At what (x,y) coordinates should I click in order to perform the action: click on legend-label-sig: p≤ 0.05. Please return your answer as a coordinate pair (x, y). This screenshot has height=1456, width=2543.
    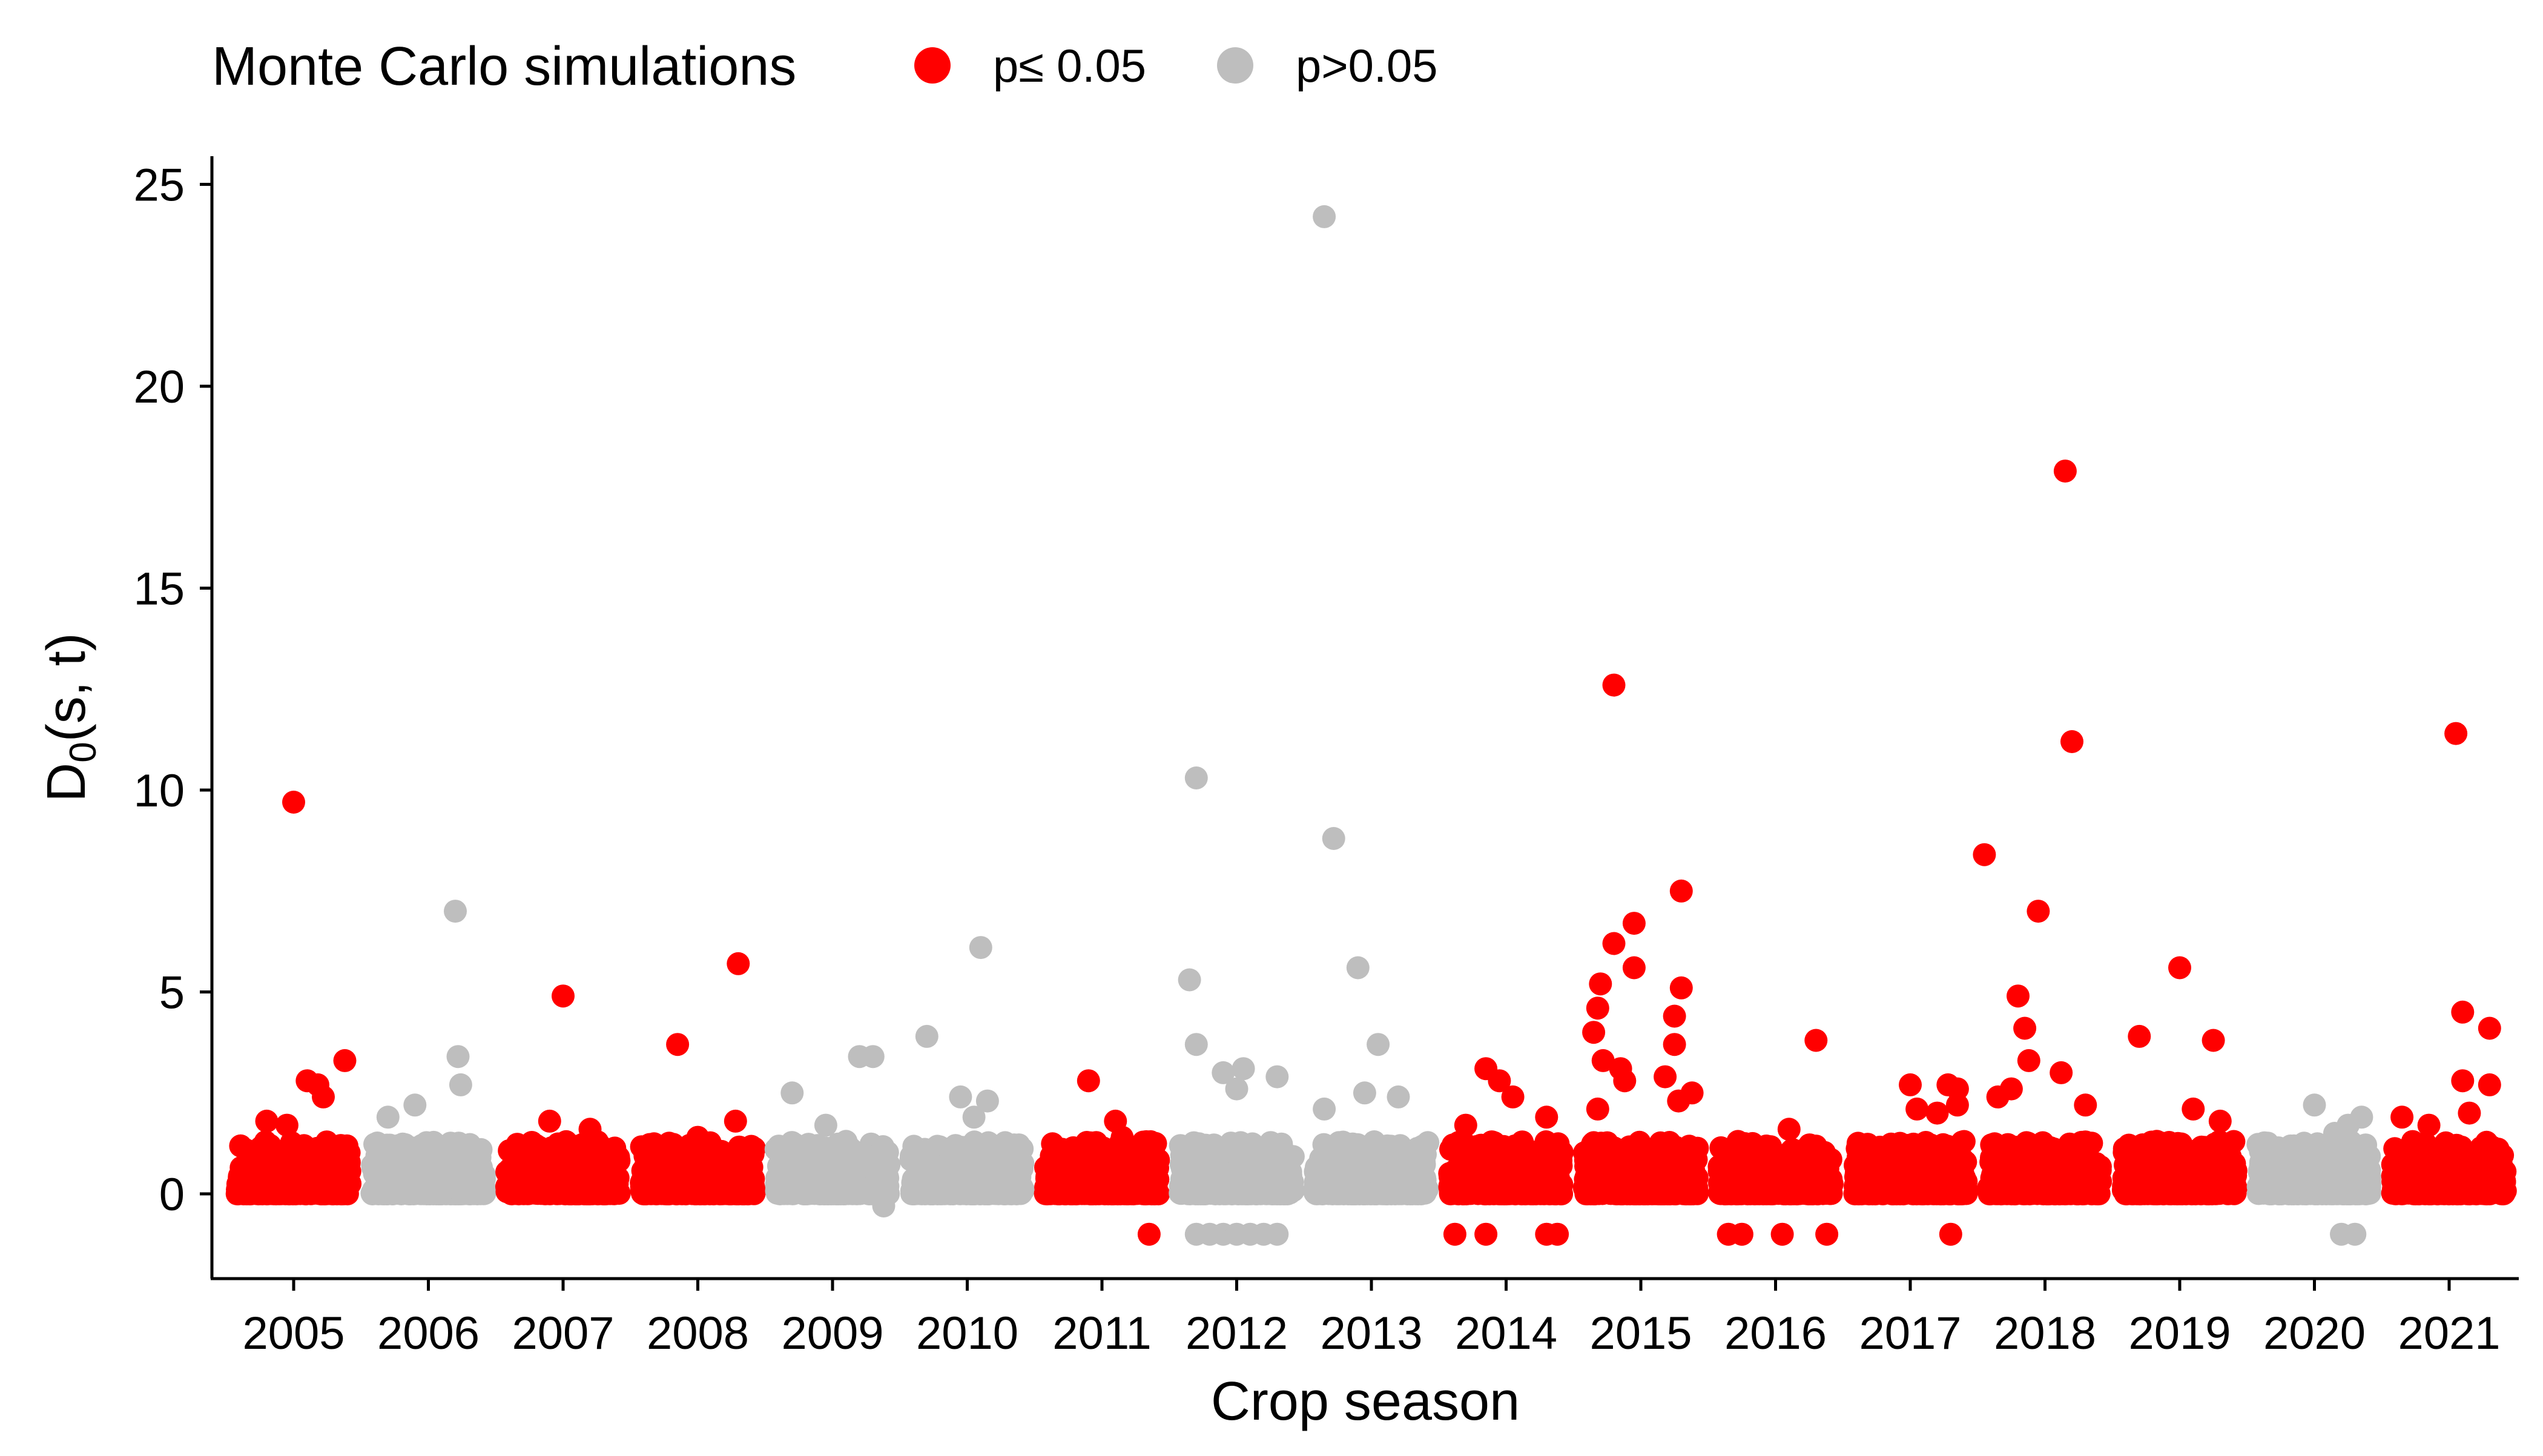
    Looking at the image, I should click on (1069, 66).